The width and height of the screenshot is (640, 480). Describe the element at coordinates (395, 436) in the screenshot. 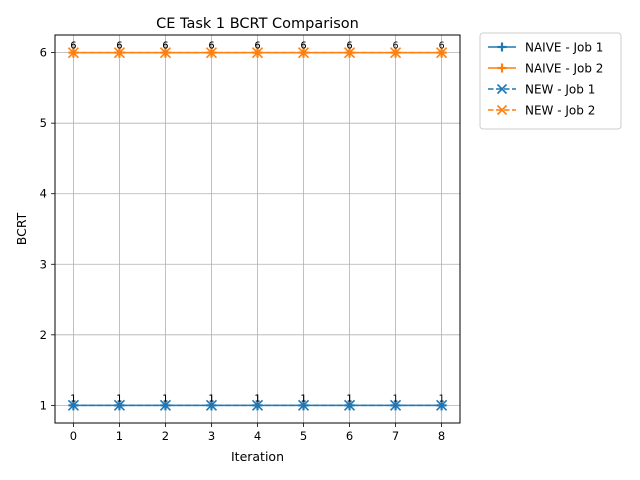

I see `x-tick-label: 7` at that location.